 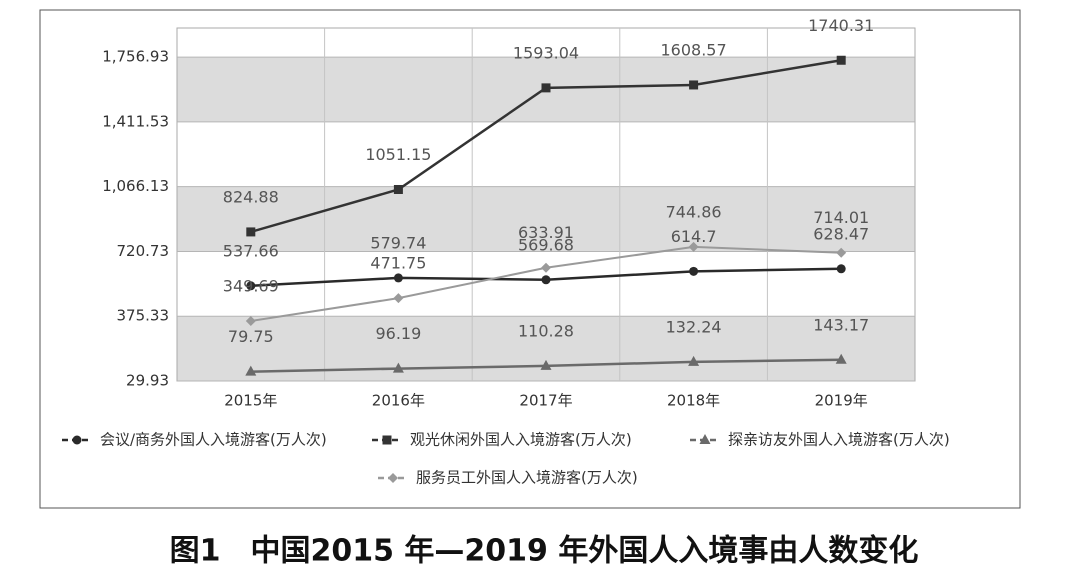 I want to click on x-tick-label: 2018年, so click(x=693, y=401).